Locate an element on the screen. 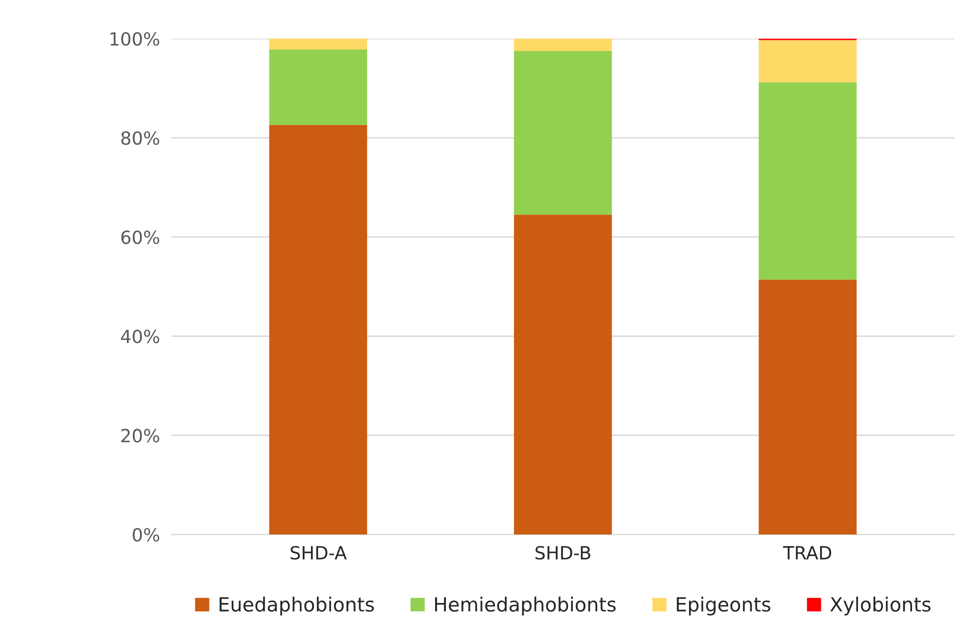  legend-label: Epigeonts is located at coordinates (723, 606).